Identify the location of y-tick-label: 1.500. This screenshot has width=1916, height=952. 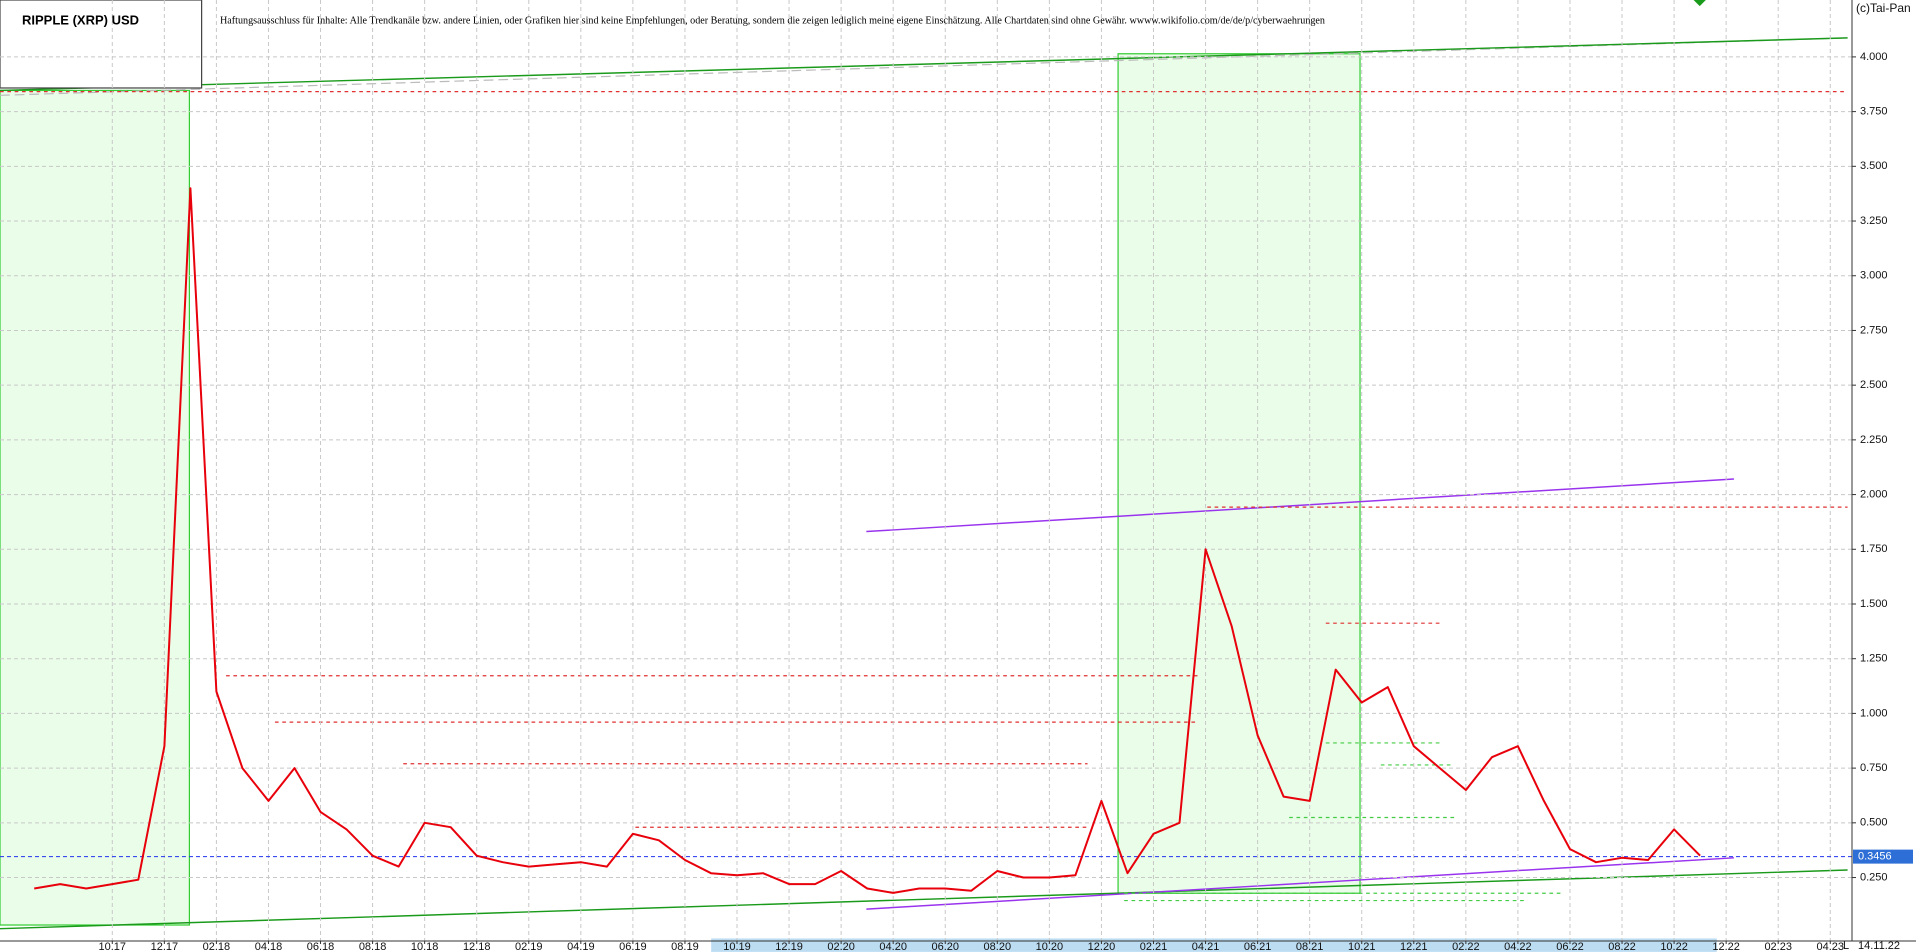
(1874, 604).